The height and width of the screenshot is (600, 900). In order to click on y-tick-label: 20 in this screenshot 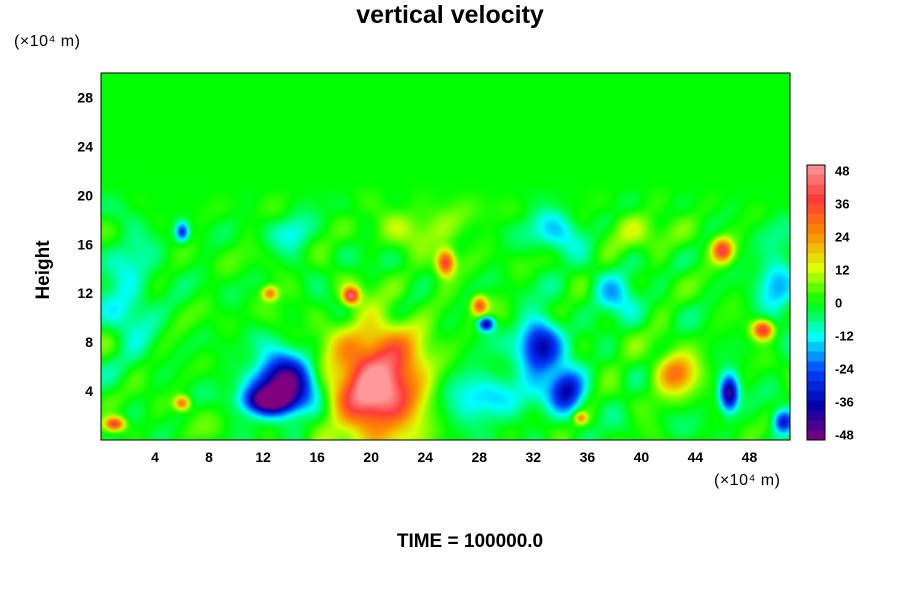, I will do `click(85, 195)`.